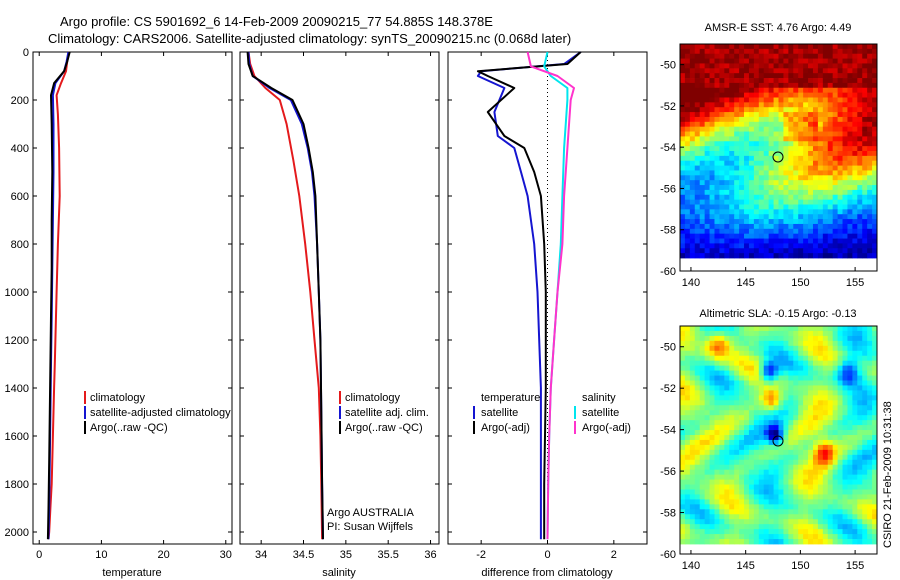  I want to click on y-tick-label: 600, so click(20, 197).